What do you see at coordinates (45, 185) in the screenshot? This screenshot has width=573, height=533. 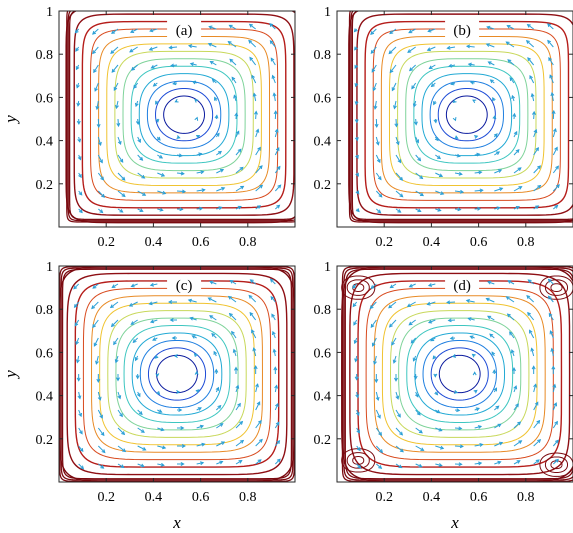 I see `y-tick-label: 0.2` at bounding box center [45, 185].